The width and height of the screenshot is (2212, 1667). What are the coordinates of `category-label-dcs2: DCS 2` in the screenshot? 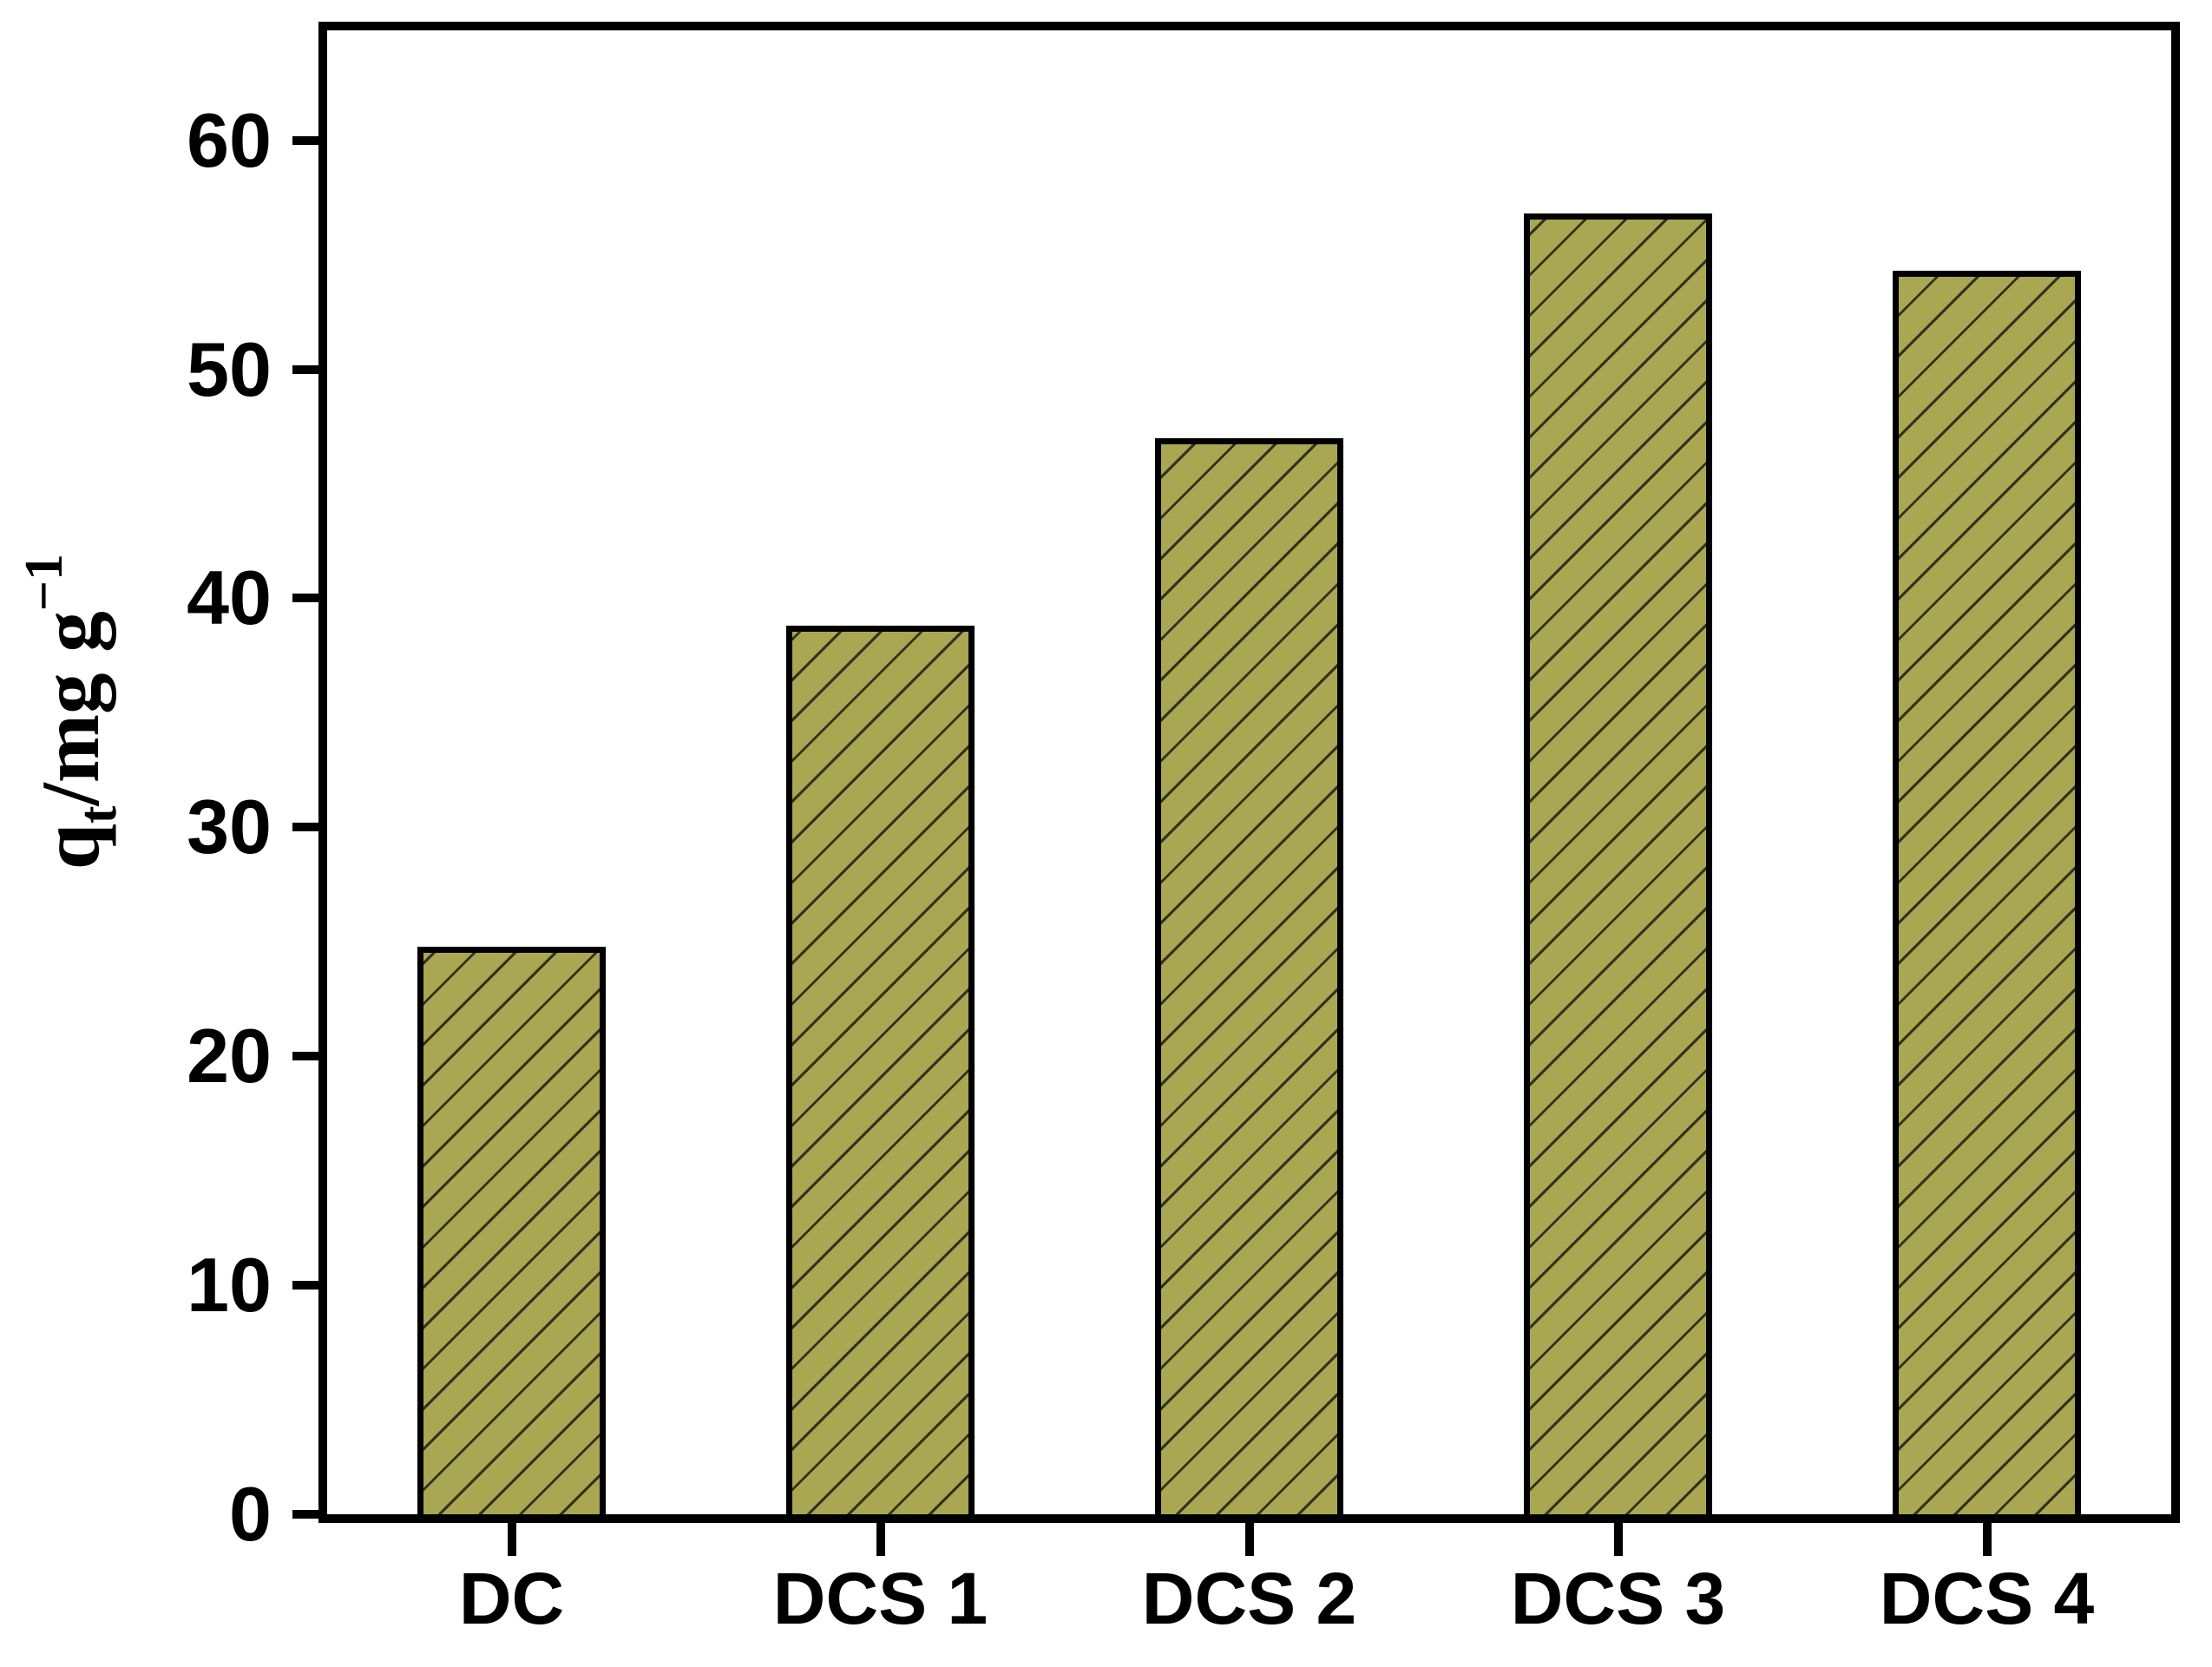 It's located at (1249, 1598).